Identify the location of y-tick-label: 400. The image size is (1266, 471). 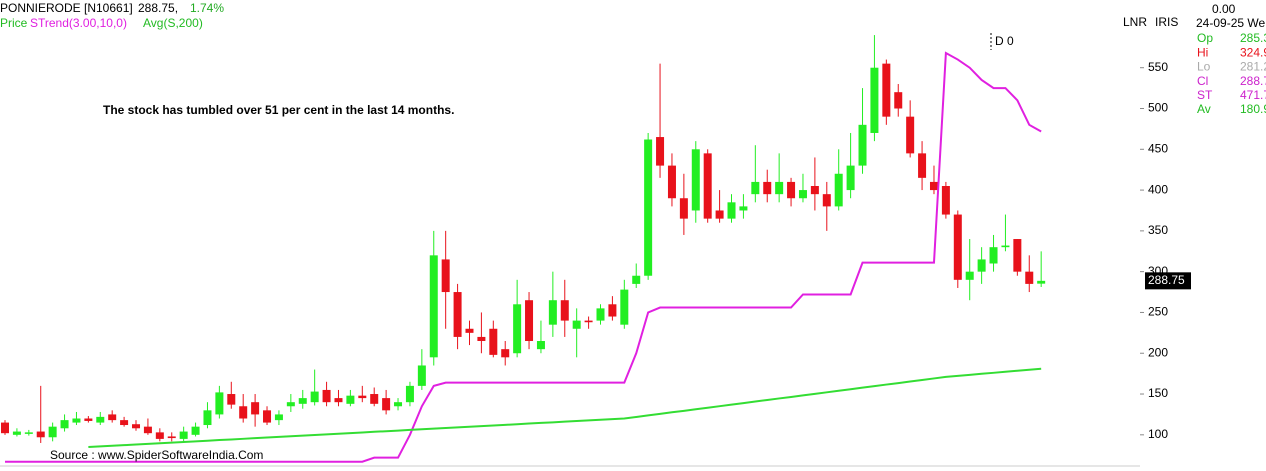
(1158, 189).